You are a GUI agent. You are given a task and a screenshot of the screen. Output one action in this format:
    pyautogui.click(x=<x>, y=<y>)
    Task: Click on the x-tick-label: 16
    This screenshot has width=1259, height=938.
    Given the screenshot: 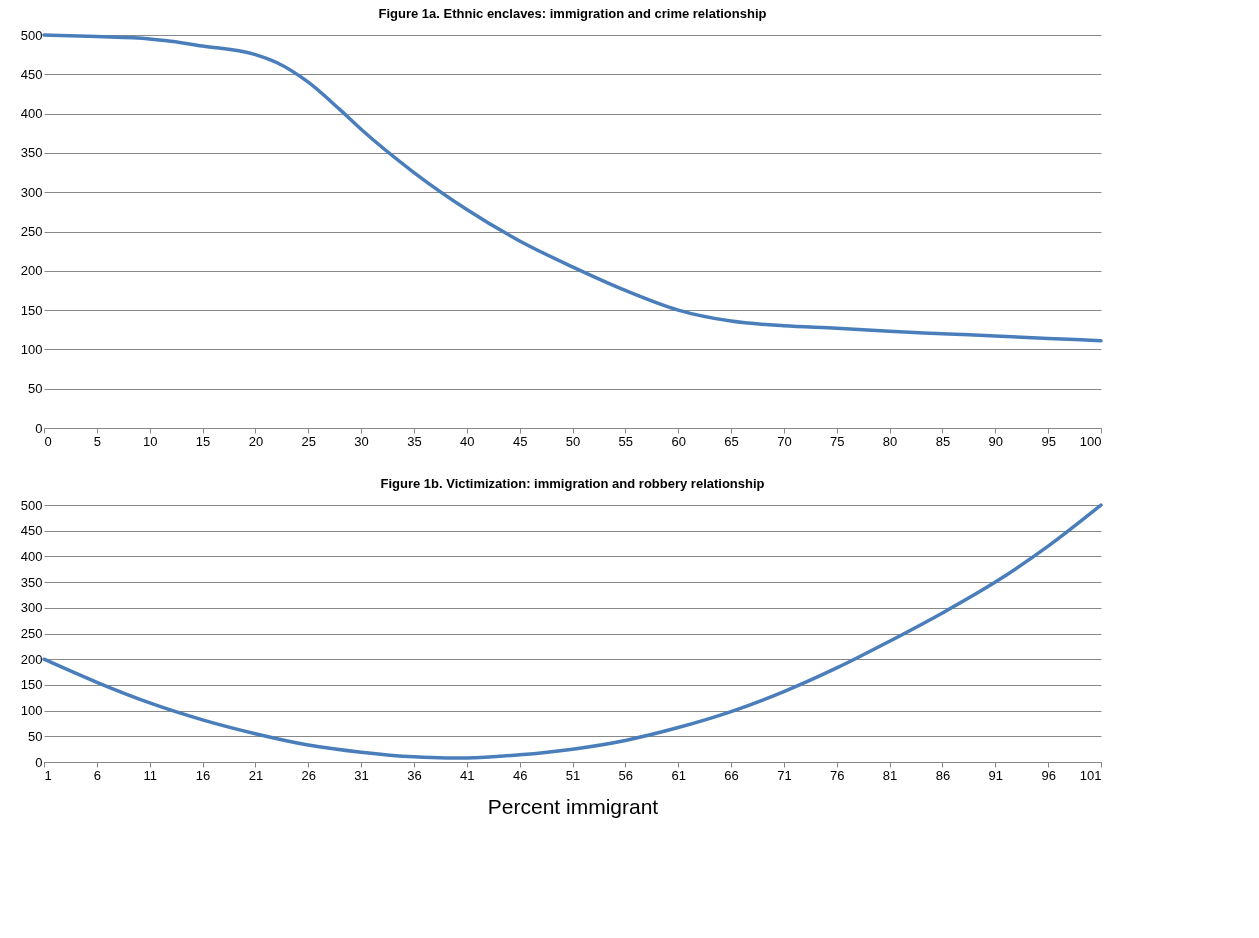 What is the action you would take?
    pyautogui.click(x=203, y=775)
    